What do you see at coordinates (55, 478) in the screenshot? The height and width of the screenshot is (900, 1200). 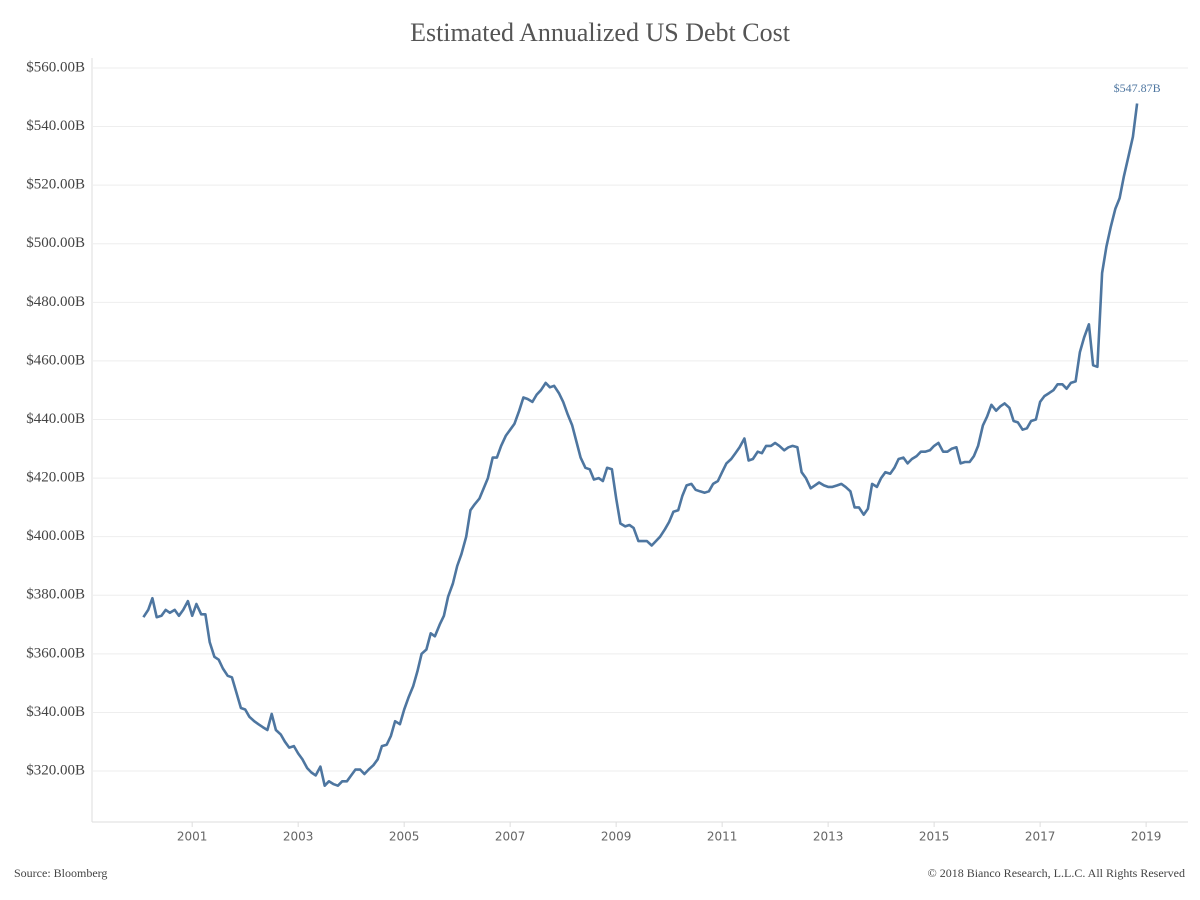 I see `y-tick-label: $420.00B` at bounding box center [55, 478].